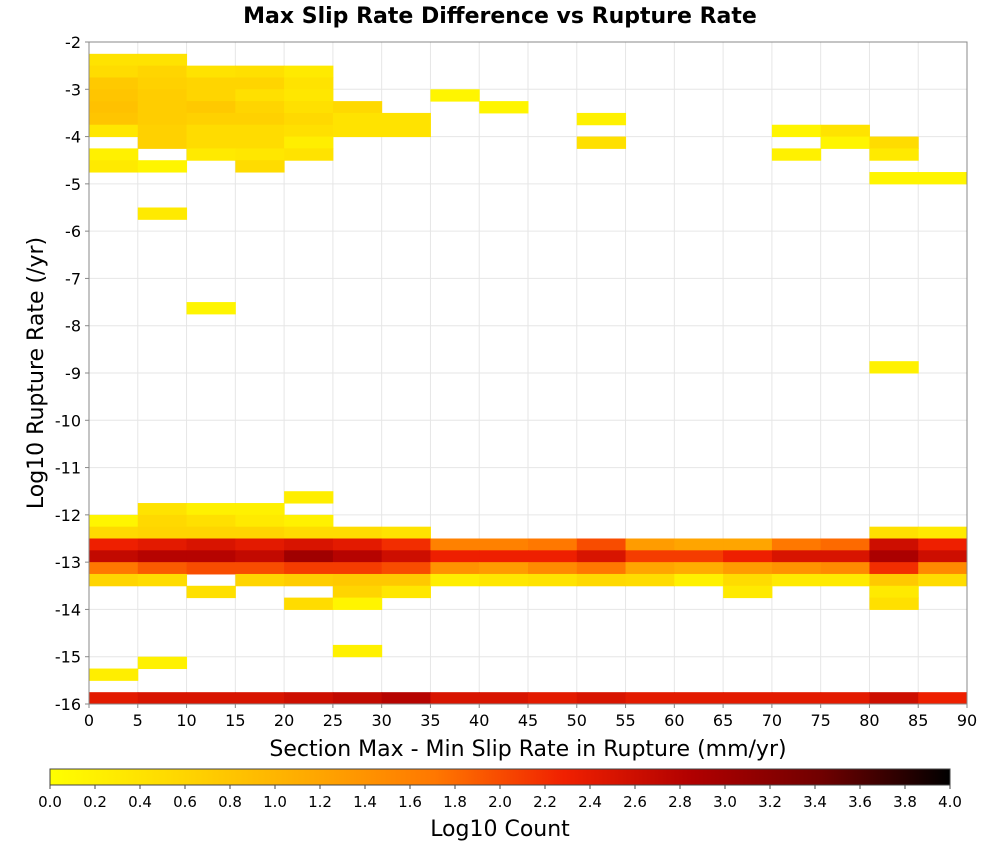 The image size is (1000, 850). Describe the element at coordinates (500, 777) in the screenshot. I see `colorbar` at that location.